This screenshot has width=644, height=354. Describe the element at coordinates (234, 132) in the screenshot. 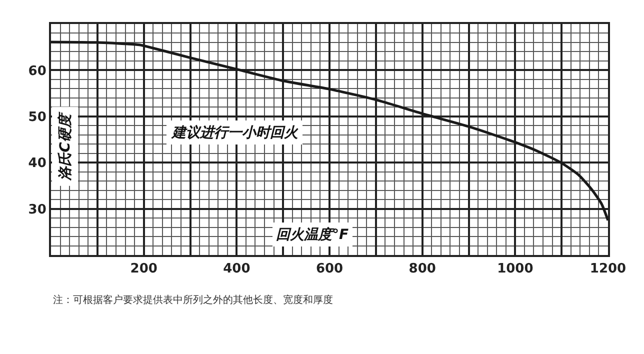

I see `annotation: 建议进行一小时回火` at that location.